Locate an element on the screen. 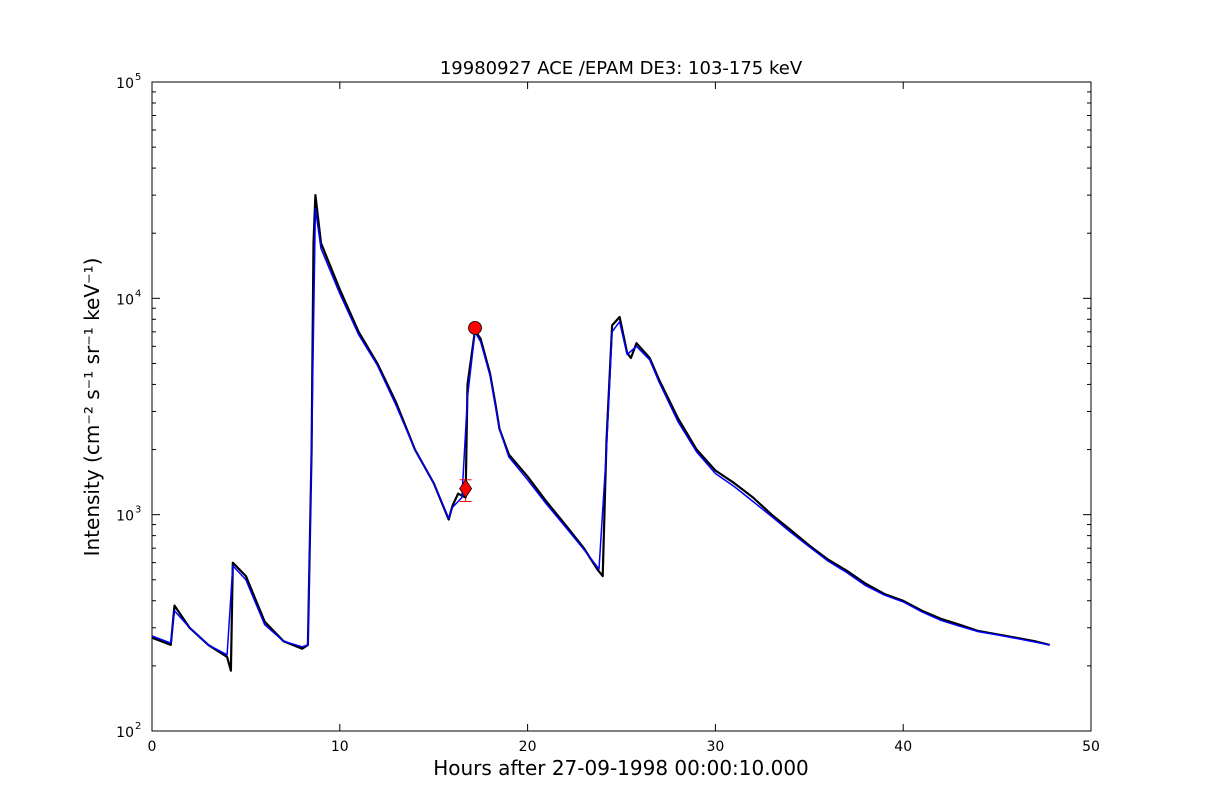  x-tick-label: 40 is located at coordinates (903, 747).